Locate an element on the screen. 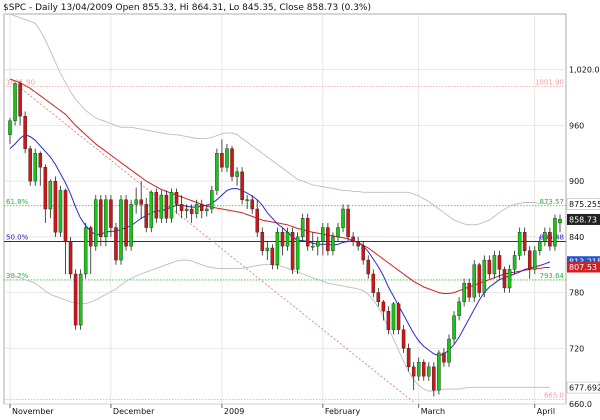  x-tick-label: April is located at coordinates (546, 411).